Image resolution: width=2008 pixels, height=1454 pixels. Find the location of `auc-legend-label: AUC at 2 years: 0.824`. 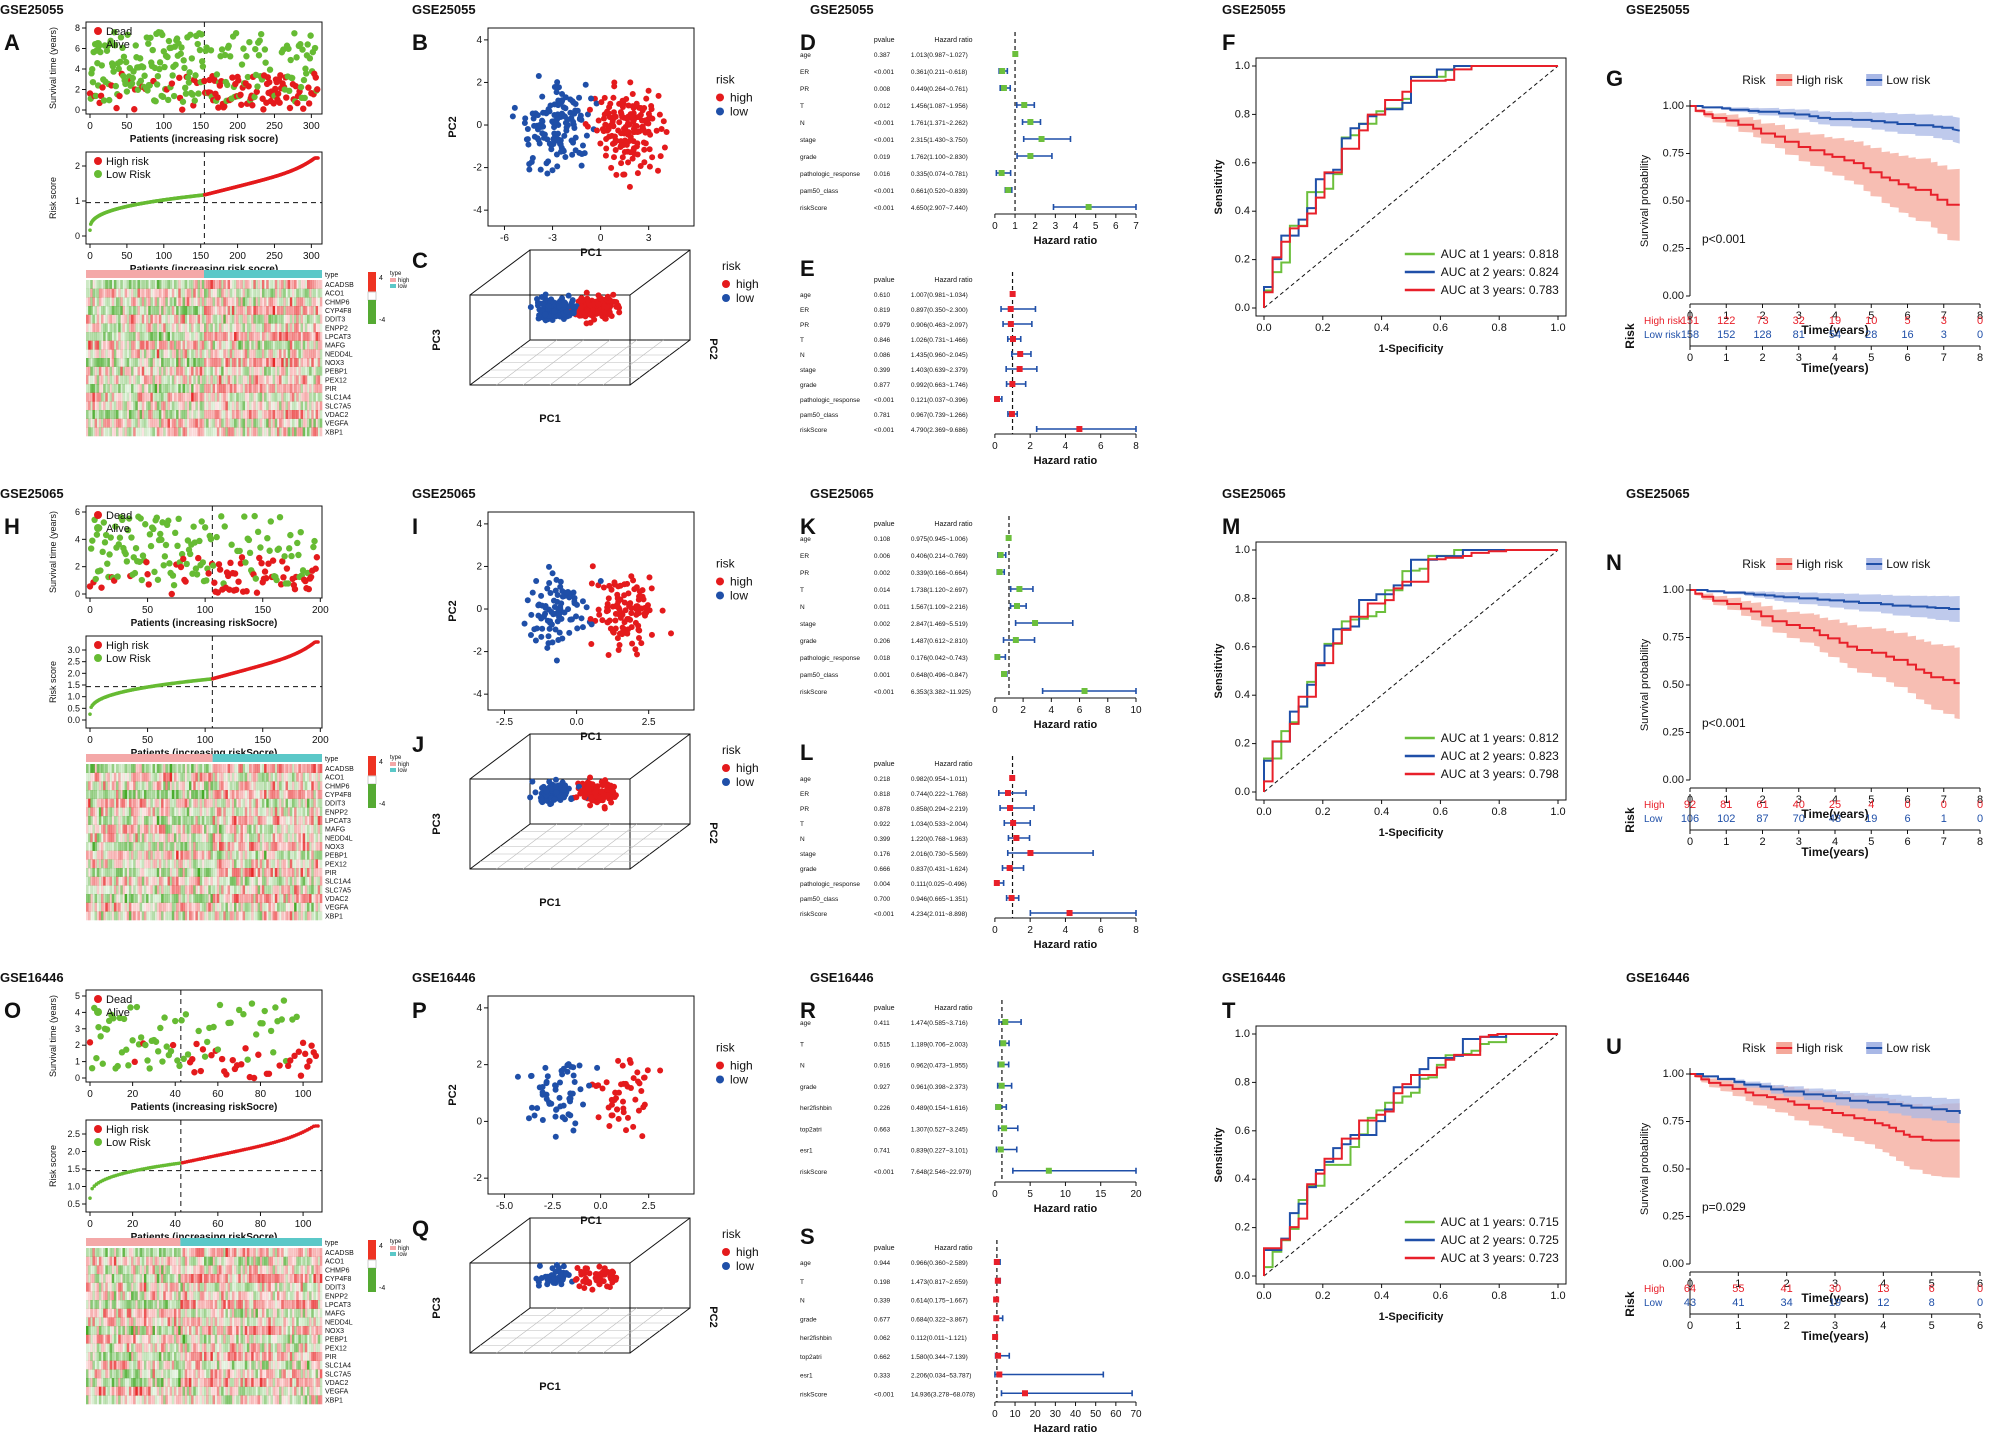

auc-legend-label: AUC at 2 years: 0.824 is located at coordinates (1500, 272).